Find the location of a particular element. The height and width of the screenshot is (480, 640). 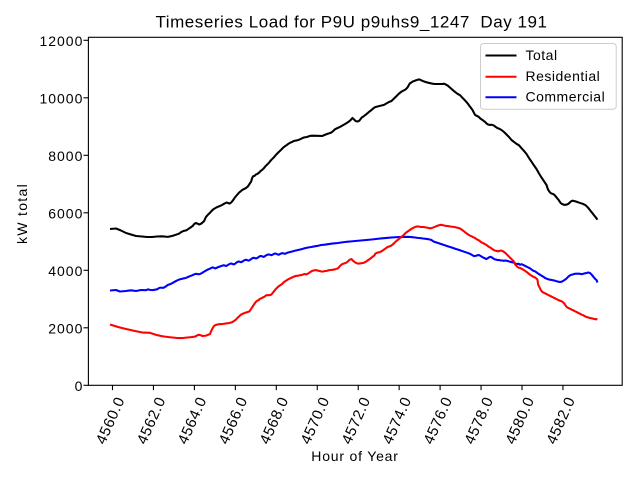

svg-text: Total is located at coordinates (542, 55).